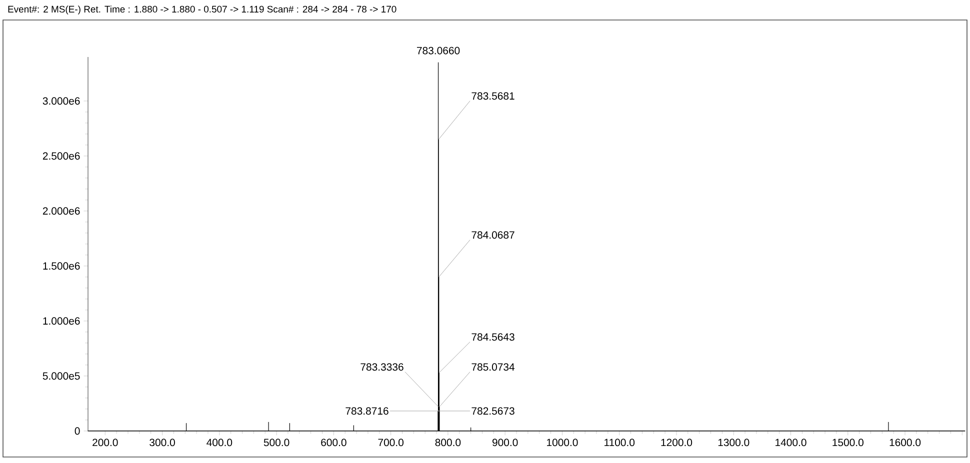 This screenshot has height=463, width=970. Describe the element at coordinates (505, 442) in the screenshot. I see `x-tick-label: 900.0` at that location.